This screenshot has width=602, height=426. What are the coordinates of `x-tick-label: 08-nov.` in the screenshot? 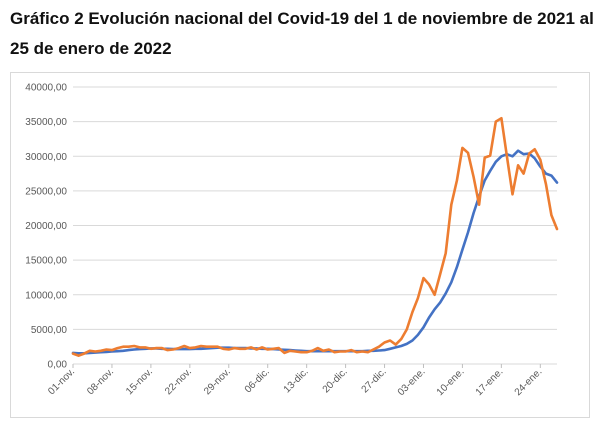 It's located at (100, 381).